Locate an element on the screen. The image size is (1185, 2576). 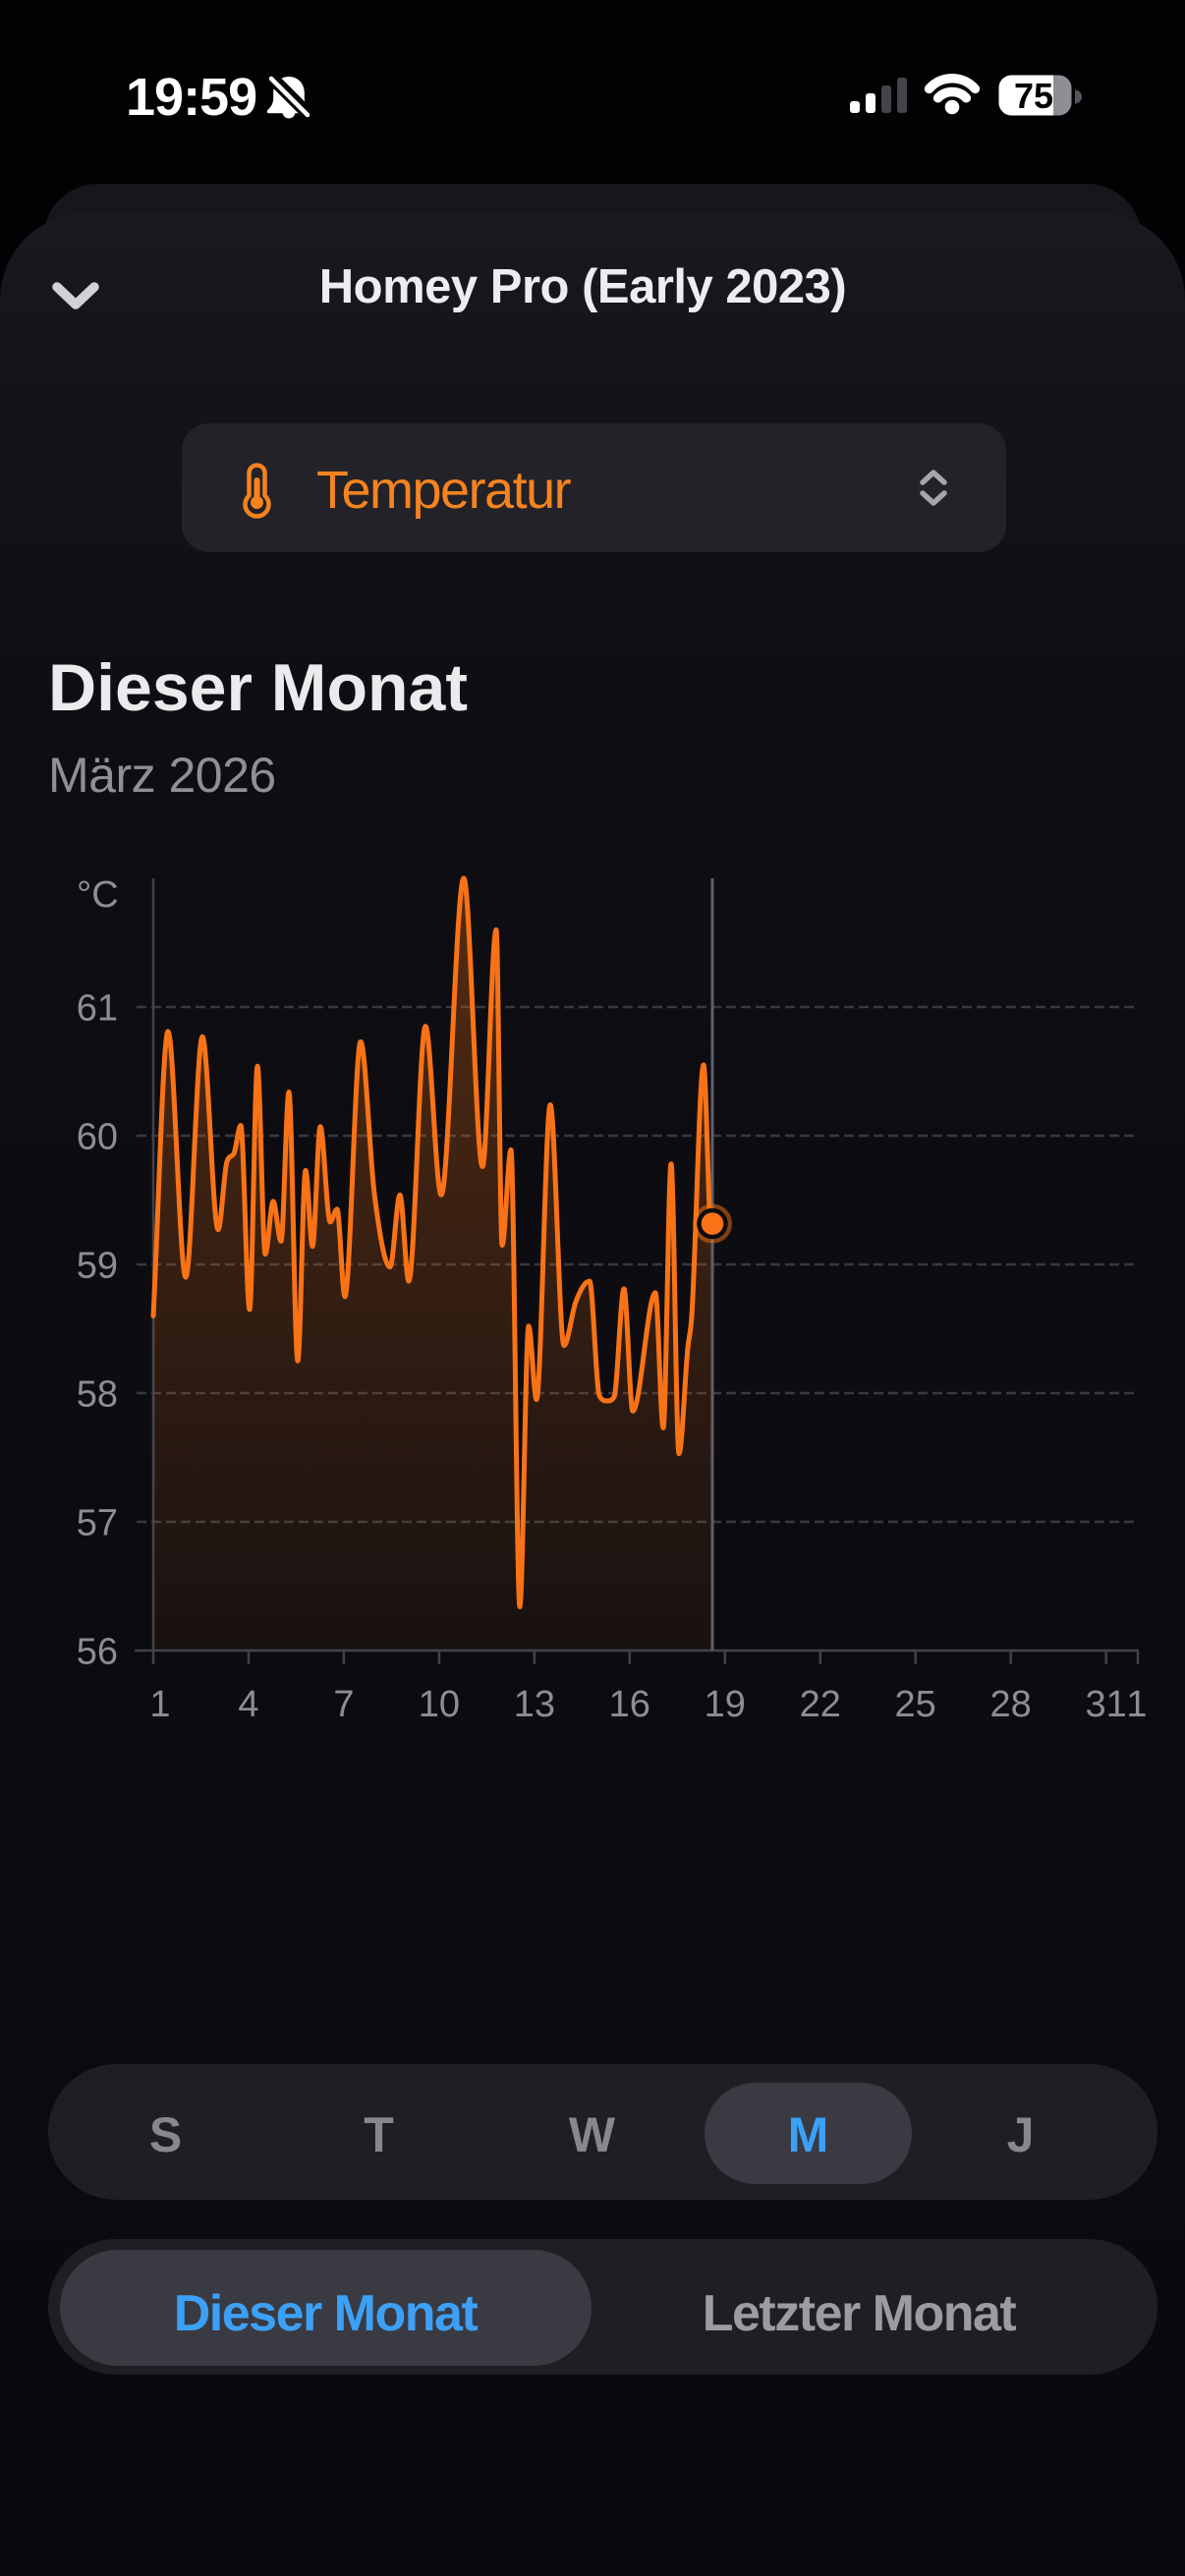
svg-text: März 2026 is located at coordinates (162, 775).